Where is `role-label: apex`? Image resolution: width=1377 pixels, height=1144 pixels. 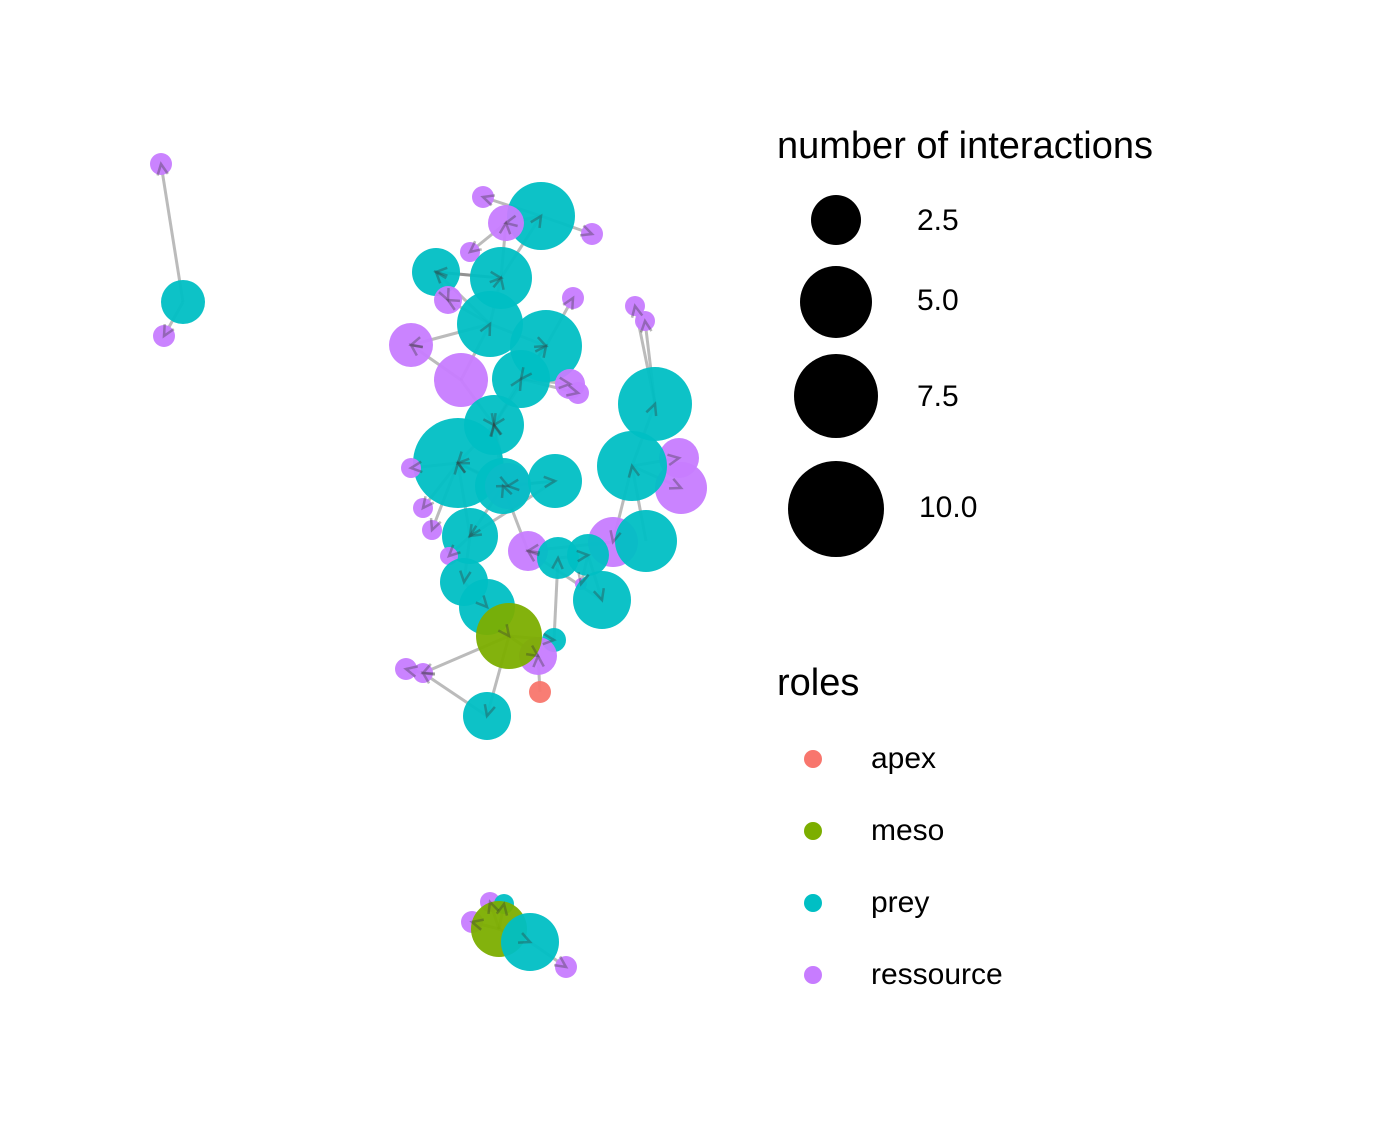 role-label: apex is located at coordinates (904, 758).